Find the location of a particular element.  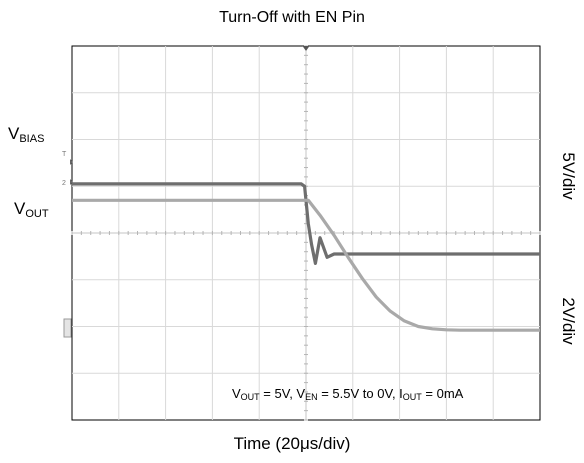

channel-marker is located at coordinates (67, 328).